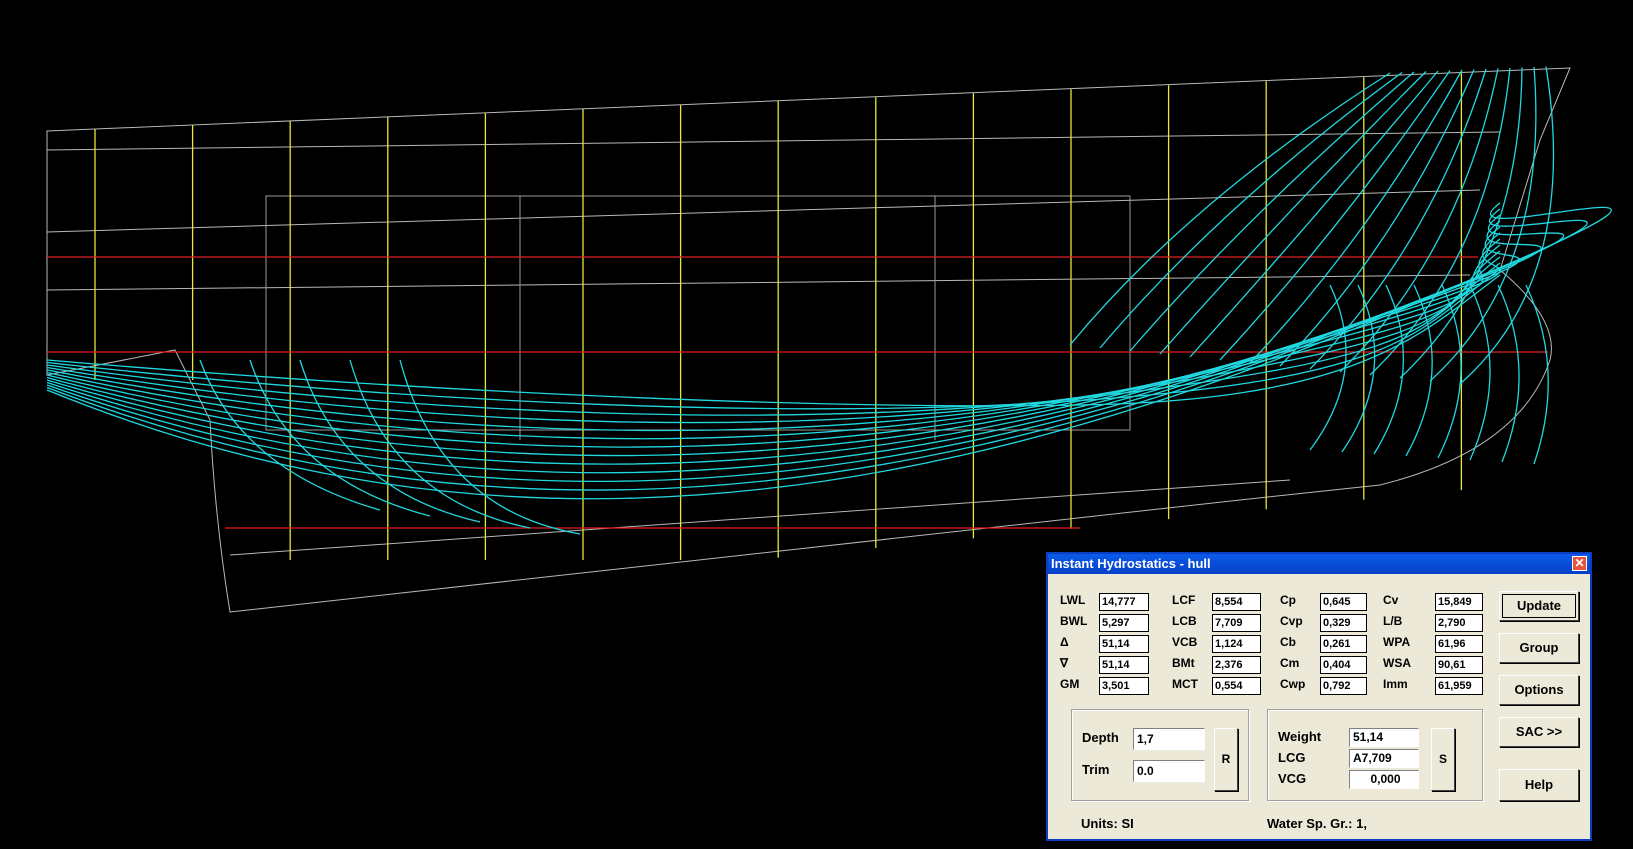 Image resolution: width=1633 pixels, height=849 pixels. Describe the element at coordinates (1236, 686) in the screenshot. I see `value-mct: 0,554` at that location.